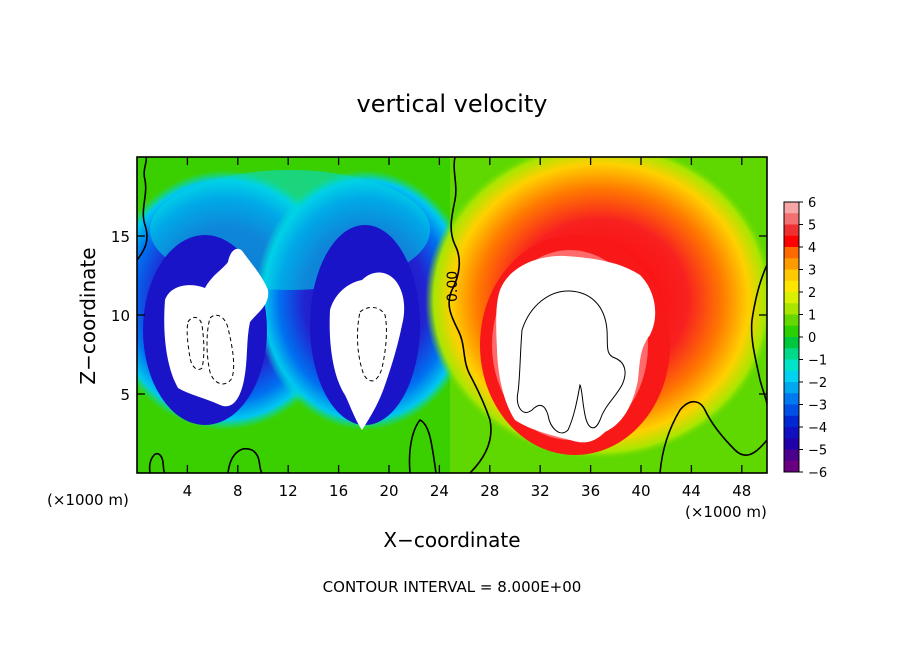  What do you see at coordinates (125, 395) in the screenshot?
I see `y-tick-label: 5` at bounding box center [125, 395].